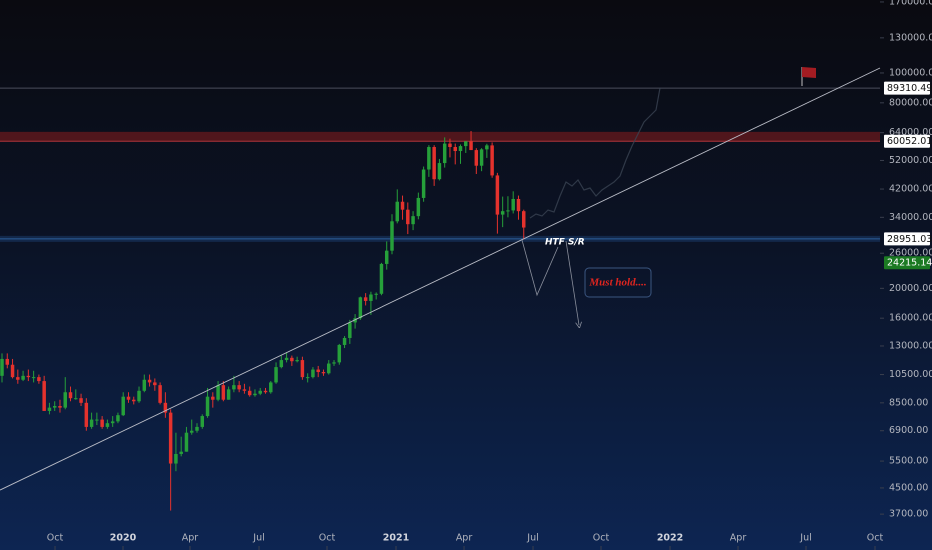  I want to click on annotation-box, so click(618, 282).